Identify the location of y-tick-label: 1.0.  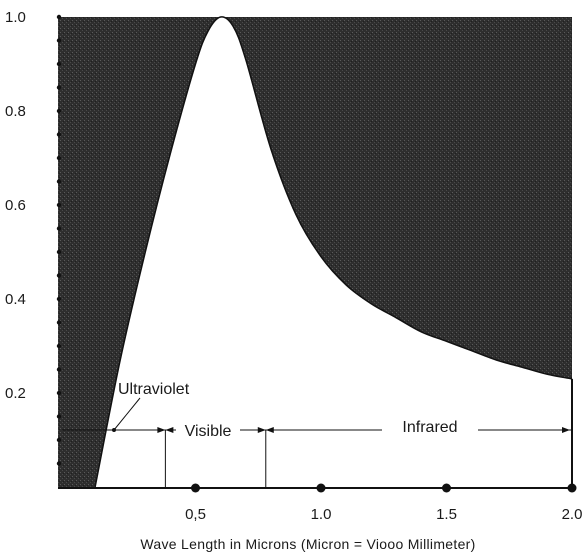
(15, 17).